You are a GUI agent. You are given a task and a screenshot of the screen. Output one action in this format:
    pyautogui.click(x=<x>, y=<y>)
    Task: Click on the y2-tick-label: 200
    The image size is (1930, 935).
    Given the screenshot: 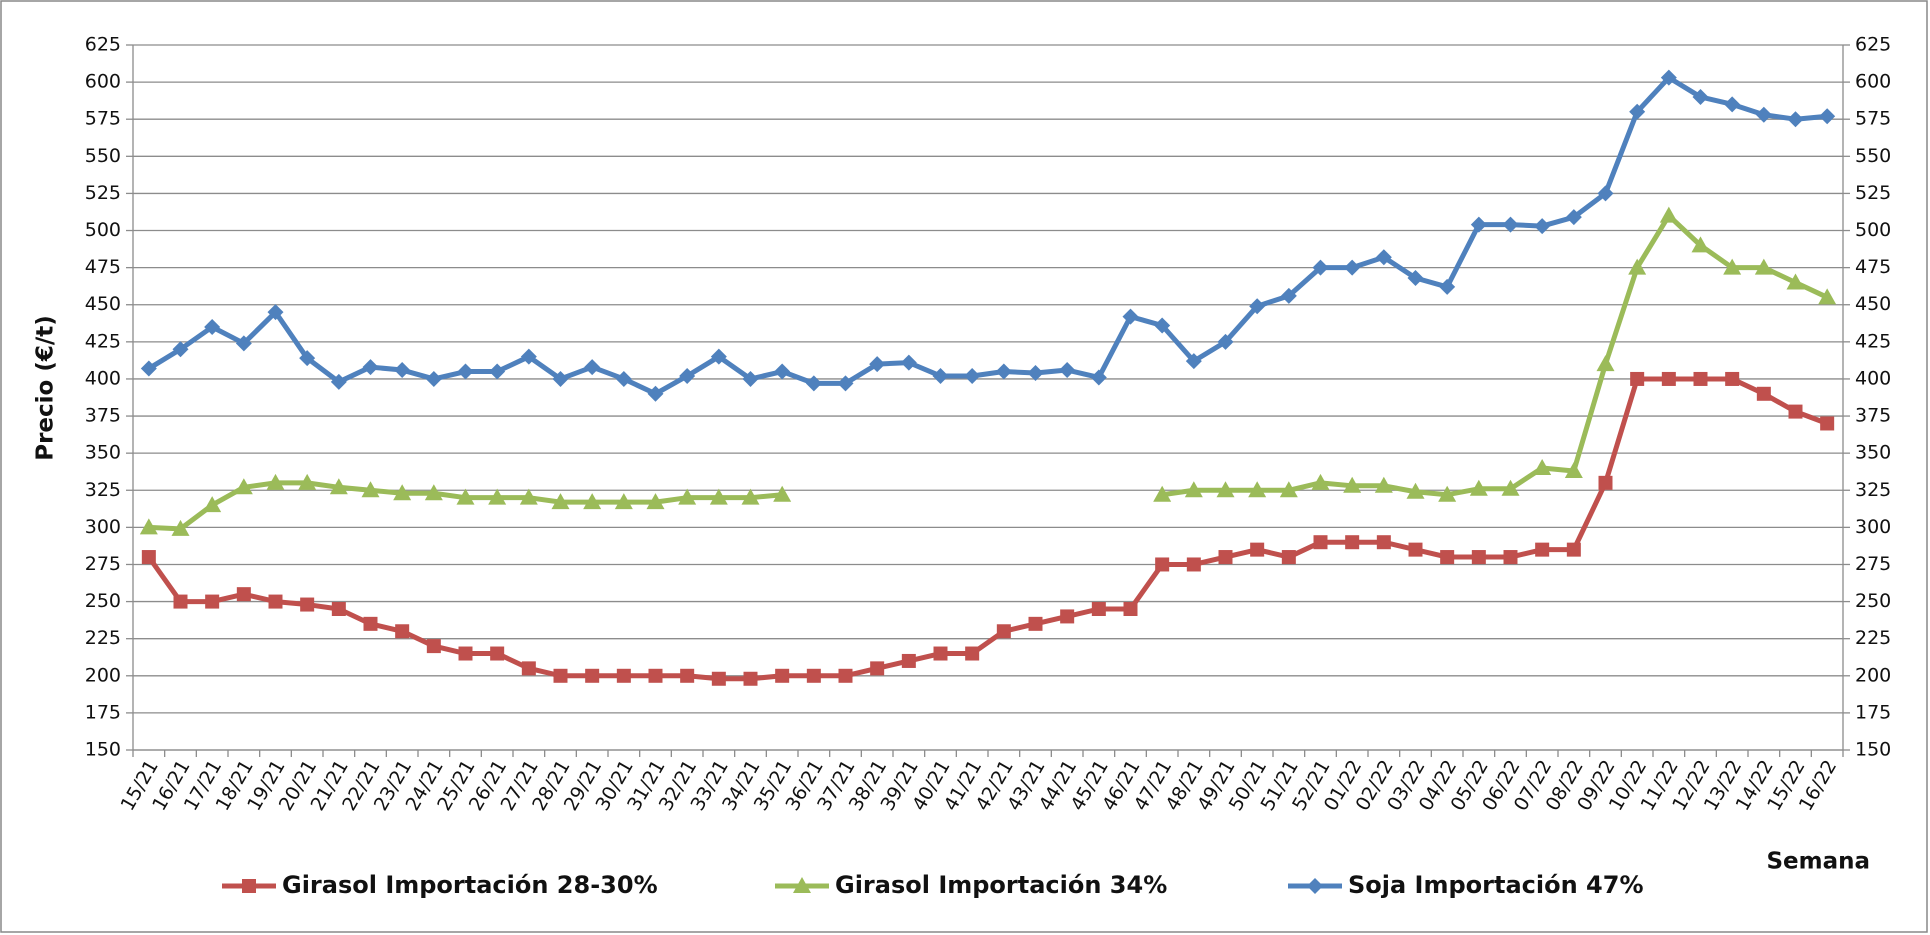 What is the action you would take?
    pyautogui.click(x=1873, y=675)
    